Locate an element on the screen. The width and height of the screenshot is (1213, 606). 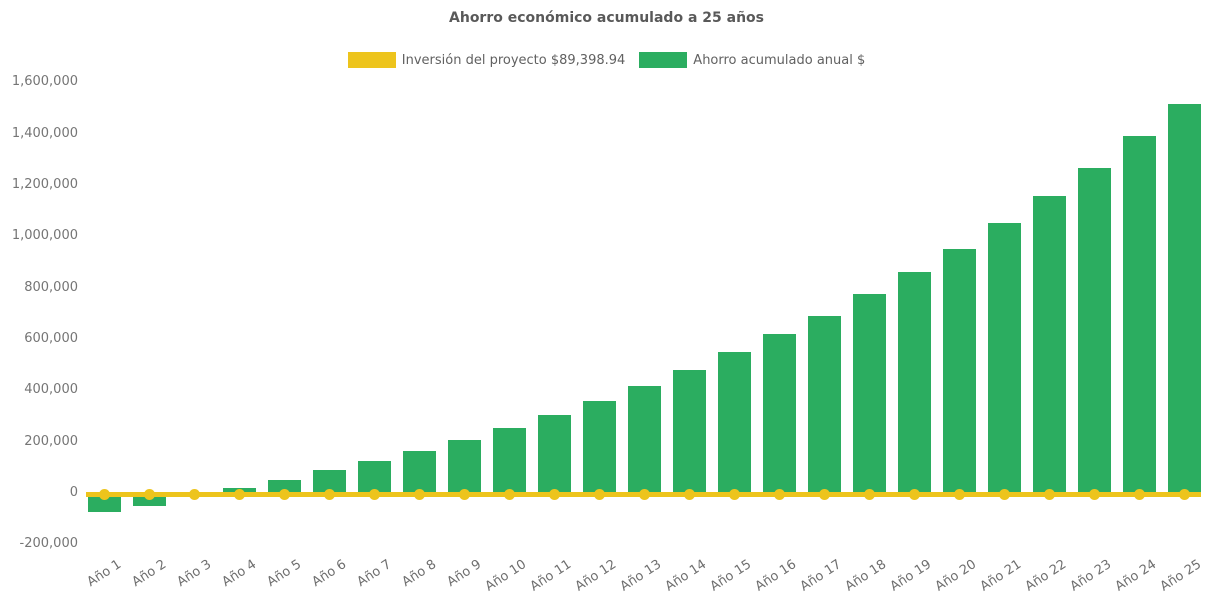
legend-item-savings: Ahorro acumulado anual $ is located at coordinates (752, 60).